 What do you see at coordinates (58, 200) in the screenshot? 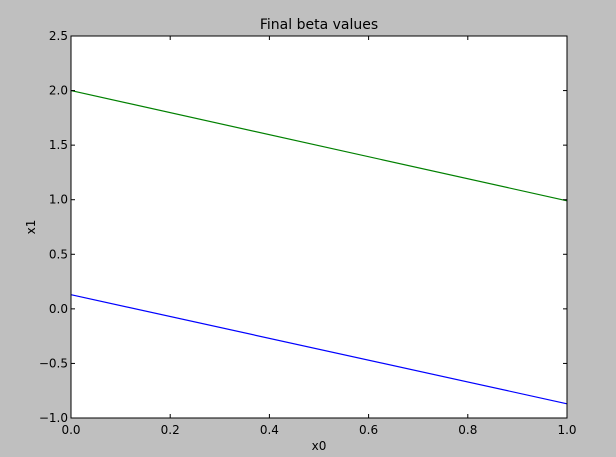
I see `y-tick-label: 1.0` at bounding box center [58, 200].